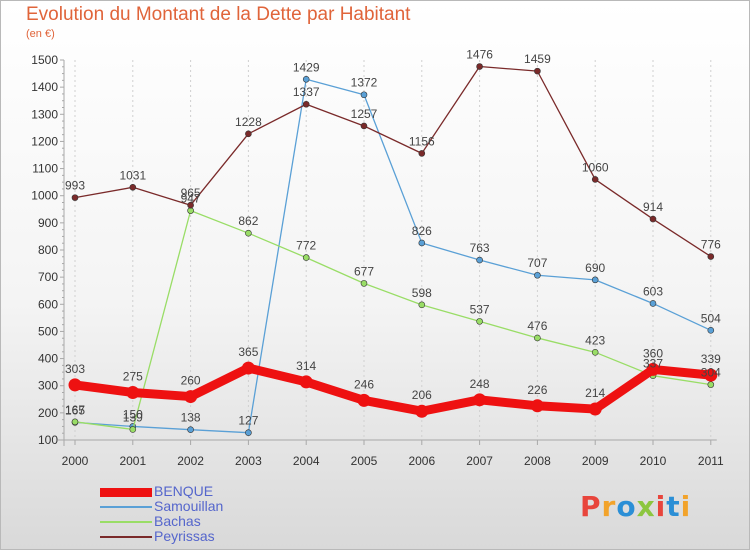 Image resolution: width=750 pixels, height=550 pixels. What do you see at coordinates (364, 384) in the screenshot?
I see `value-label: 246` at bounding box center [364, 384].